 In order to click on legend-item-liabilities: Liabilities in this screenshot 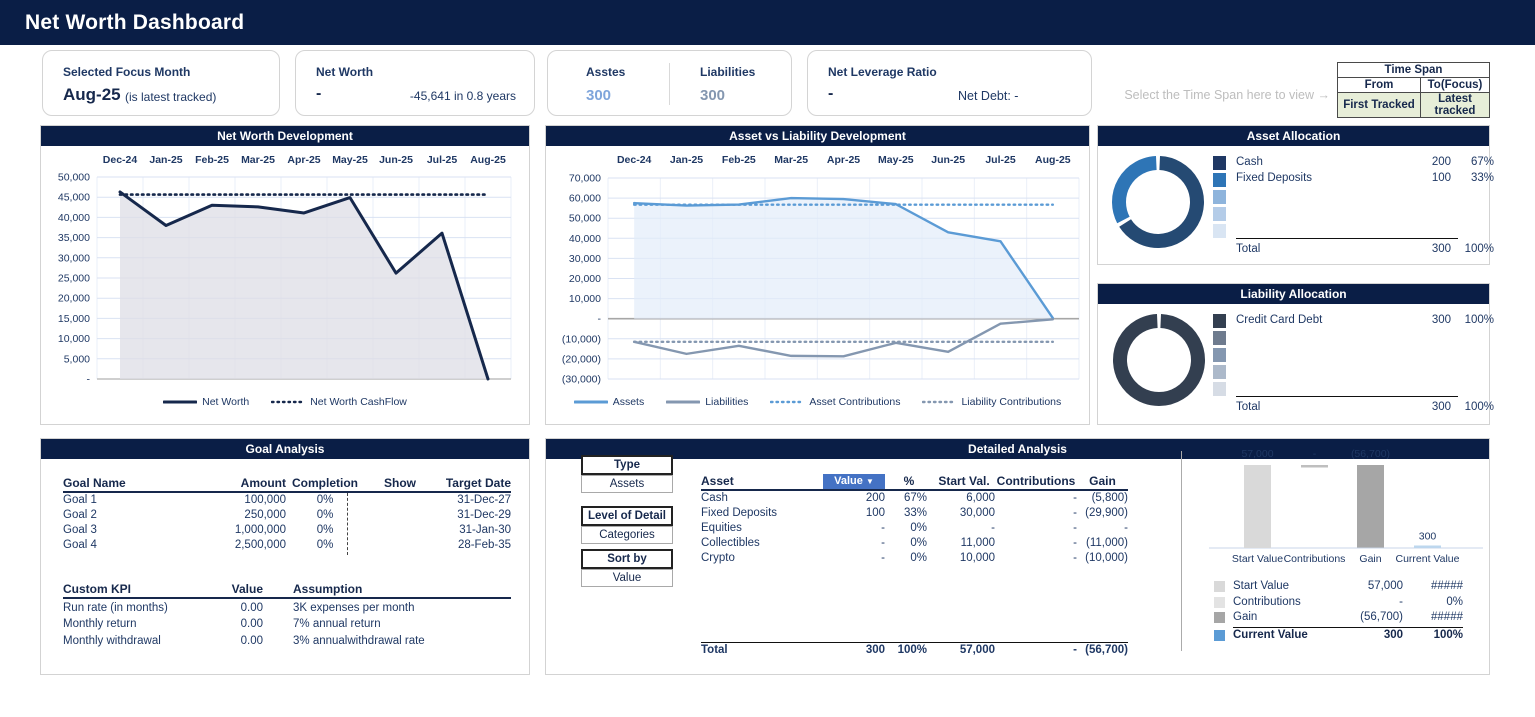, I will do `click(707, 402)`.